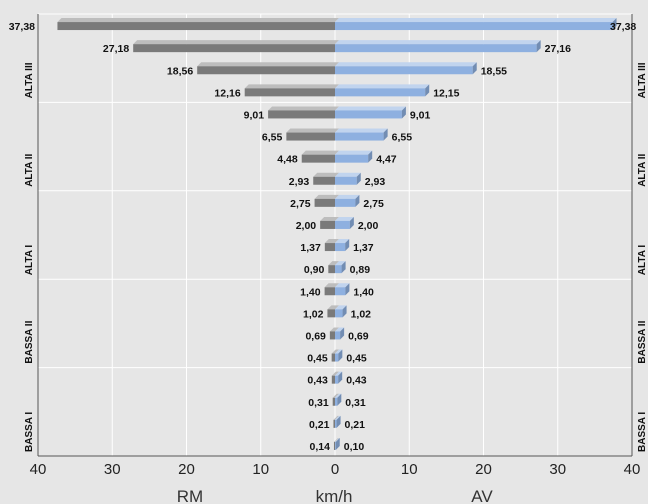 The height and width of the screenshot is (504, 648). I want to click on group-label-left: BASSA II, so click(29, 341).